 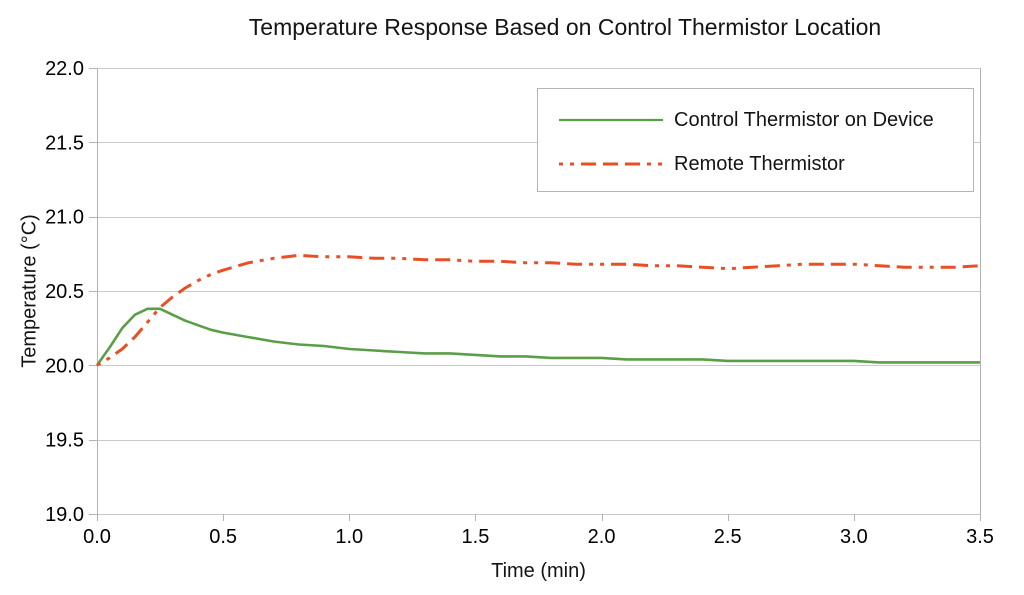 I want to click on y-tick-label: 22.0, so click(x=64, y=69).